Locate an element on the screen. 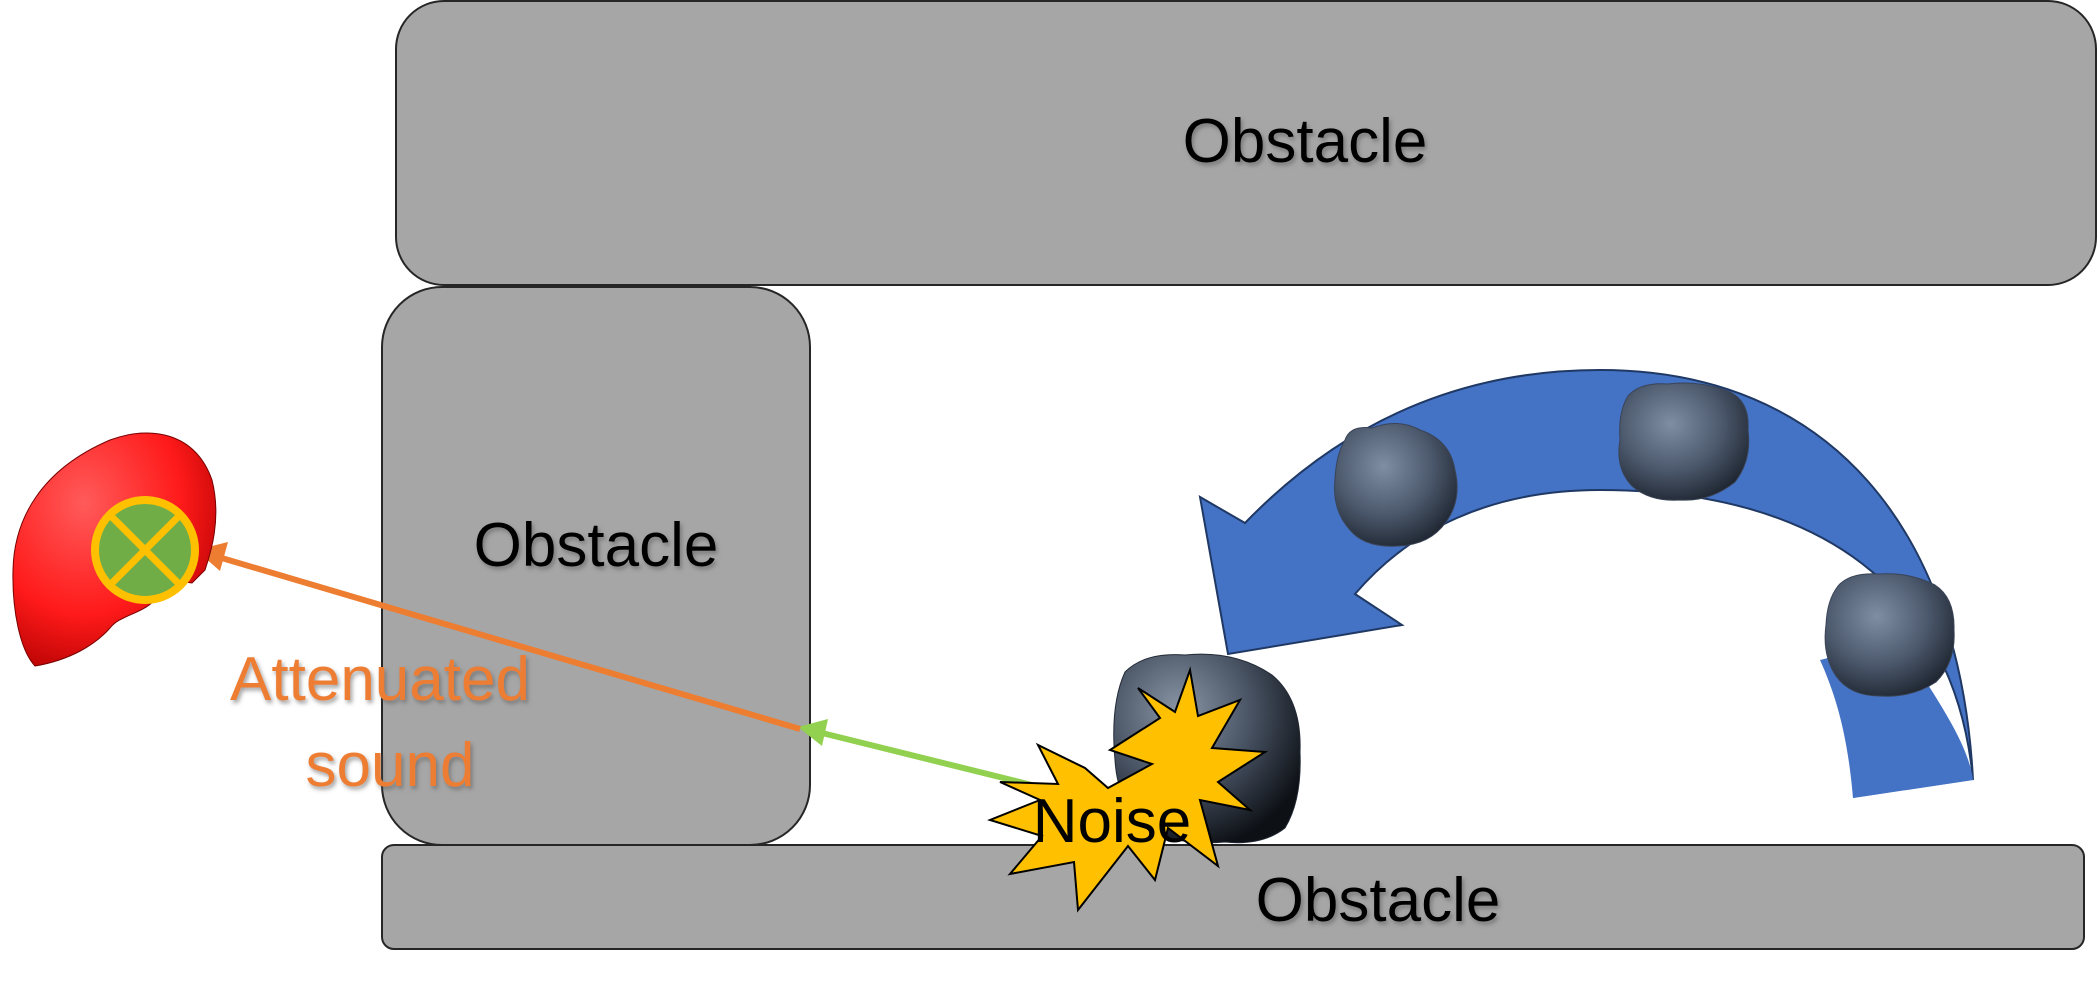 This screenshot has width=2099, height=990. obstacle-bottom-label: Obstacle is located at coordinates (1378, 900).